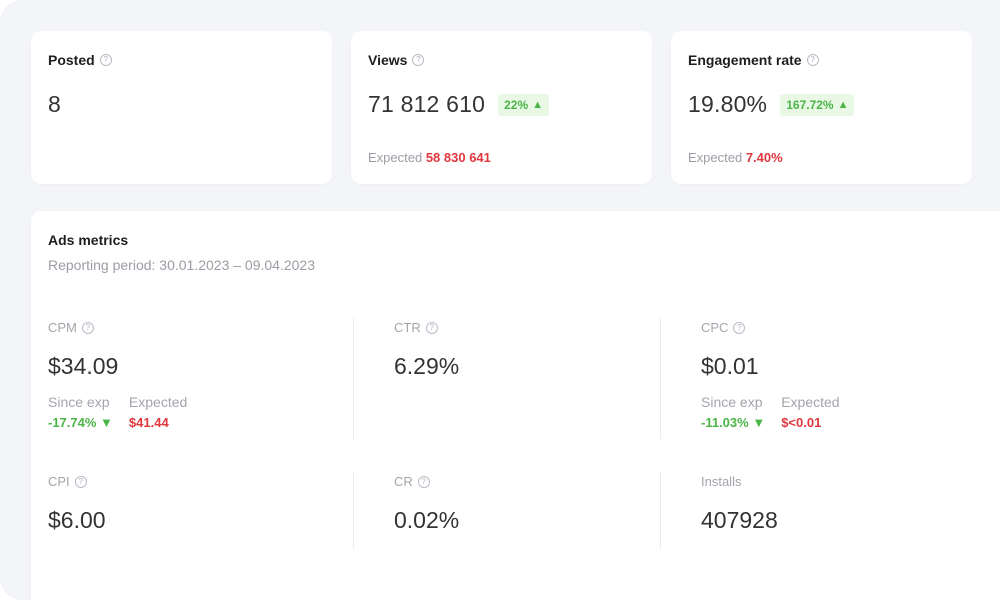 Image resolution: width=1000 pixels, height=611 pixels. Describe the element at coordinates (801, 422) in the screenshot. I see `cpc-expected-value: $<0.01` at that location.